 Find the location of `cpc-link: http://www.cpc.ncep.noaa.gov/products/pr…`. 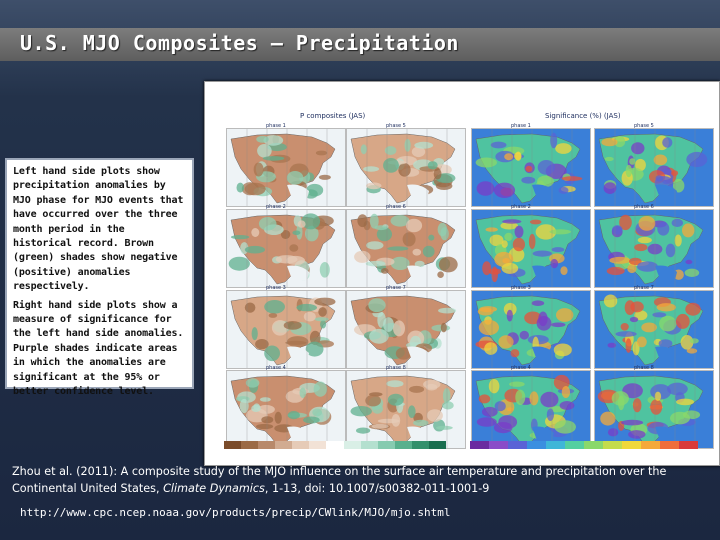

cpc-link: http://www.cpc.ncep.noaa.gov/products/pr… is located at coordinates (235, 512).